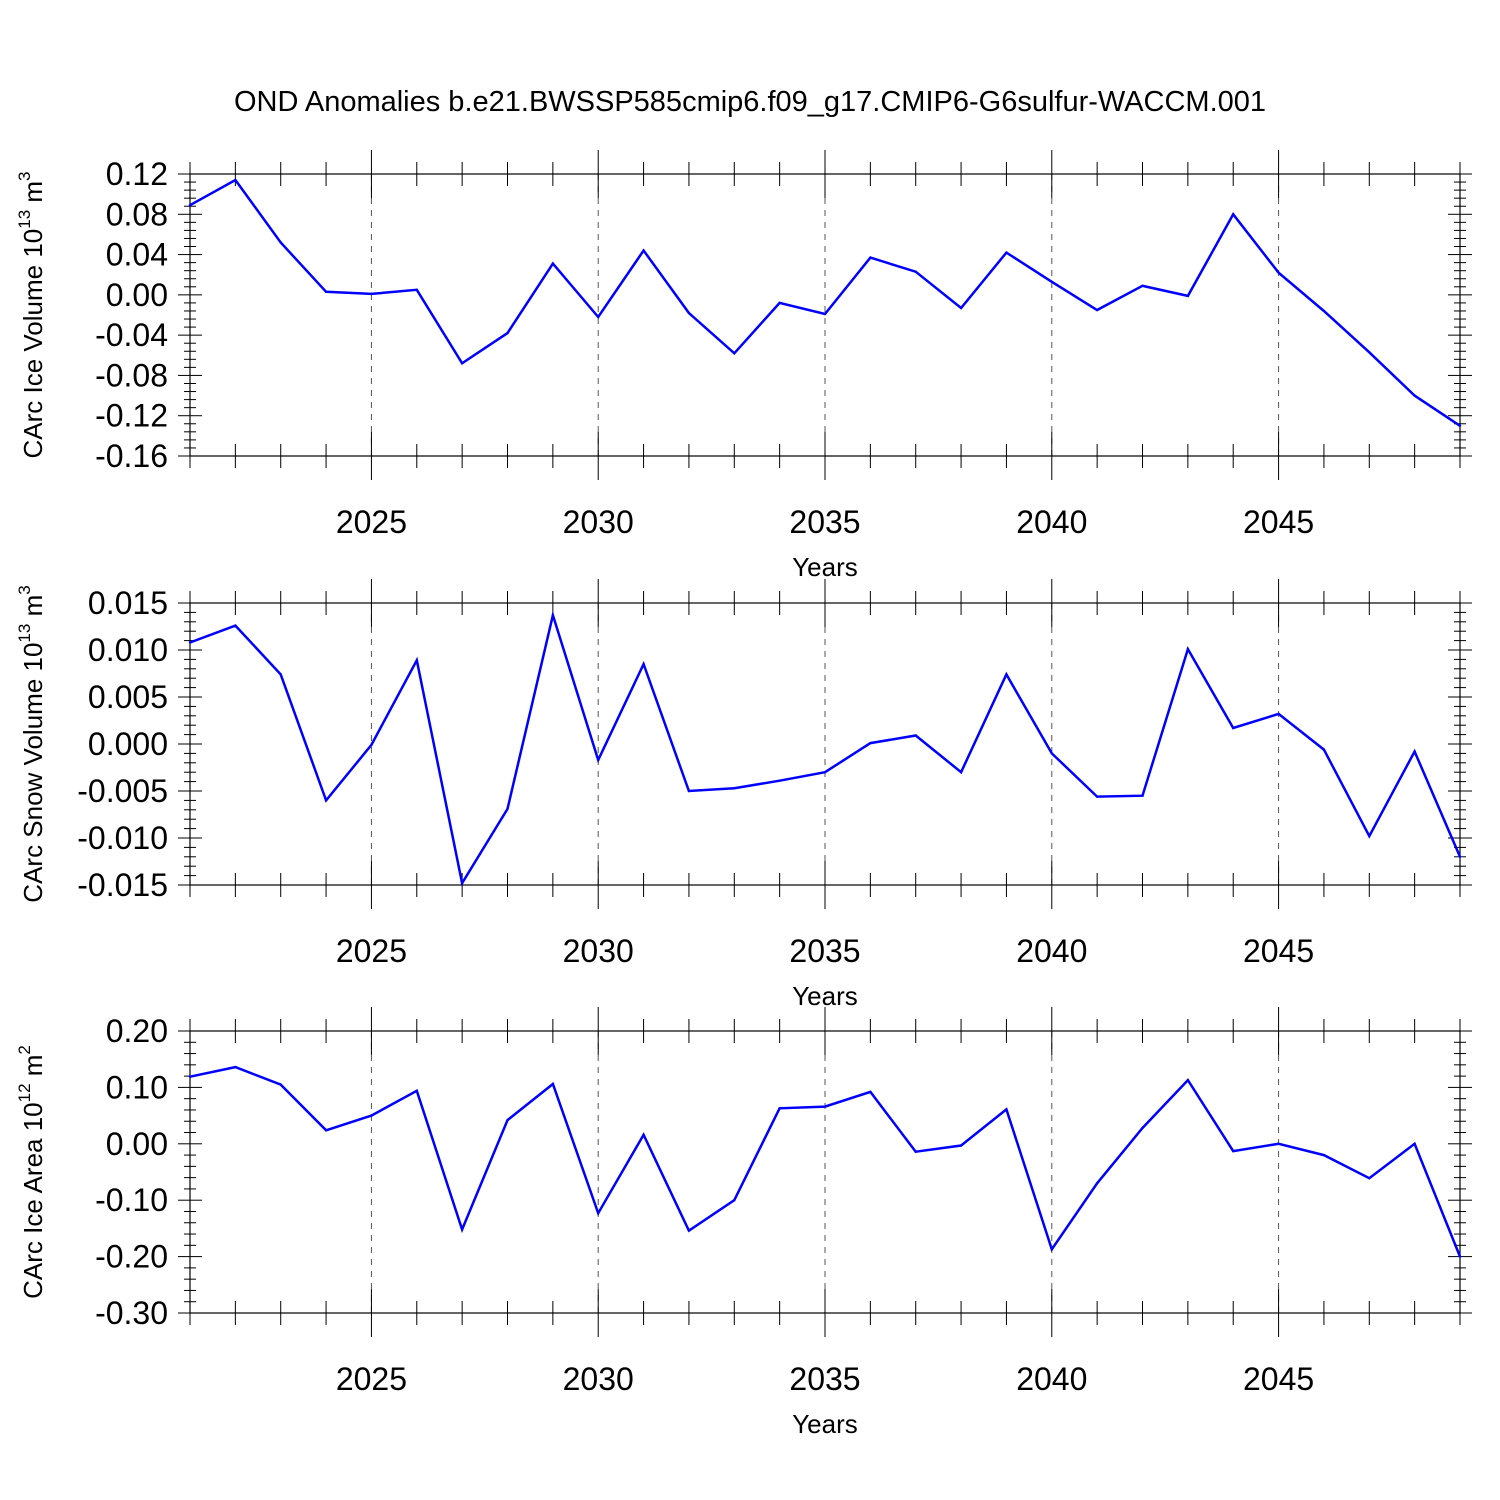  Describe the element at coordinates (131, 456) in the screenshot. I see `y-tick-label: -0.16` at that location.